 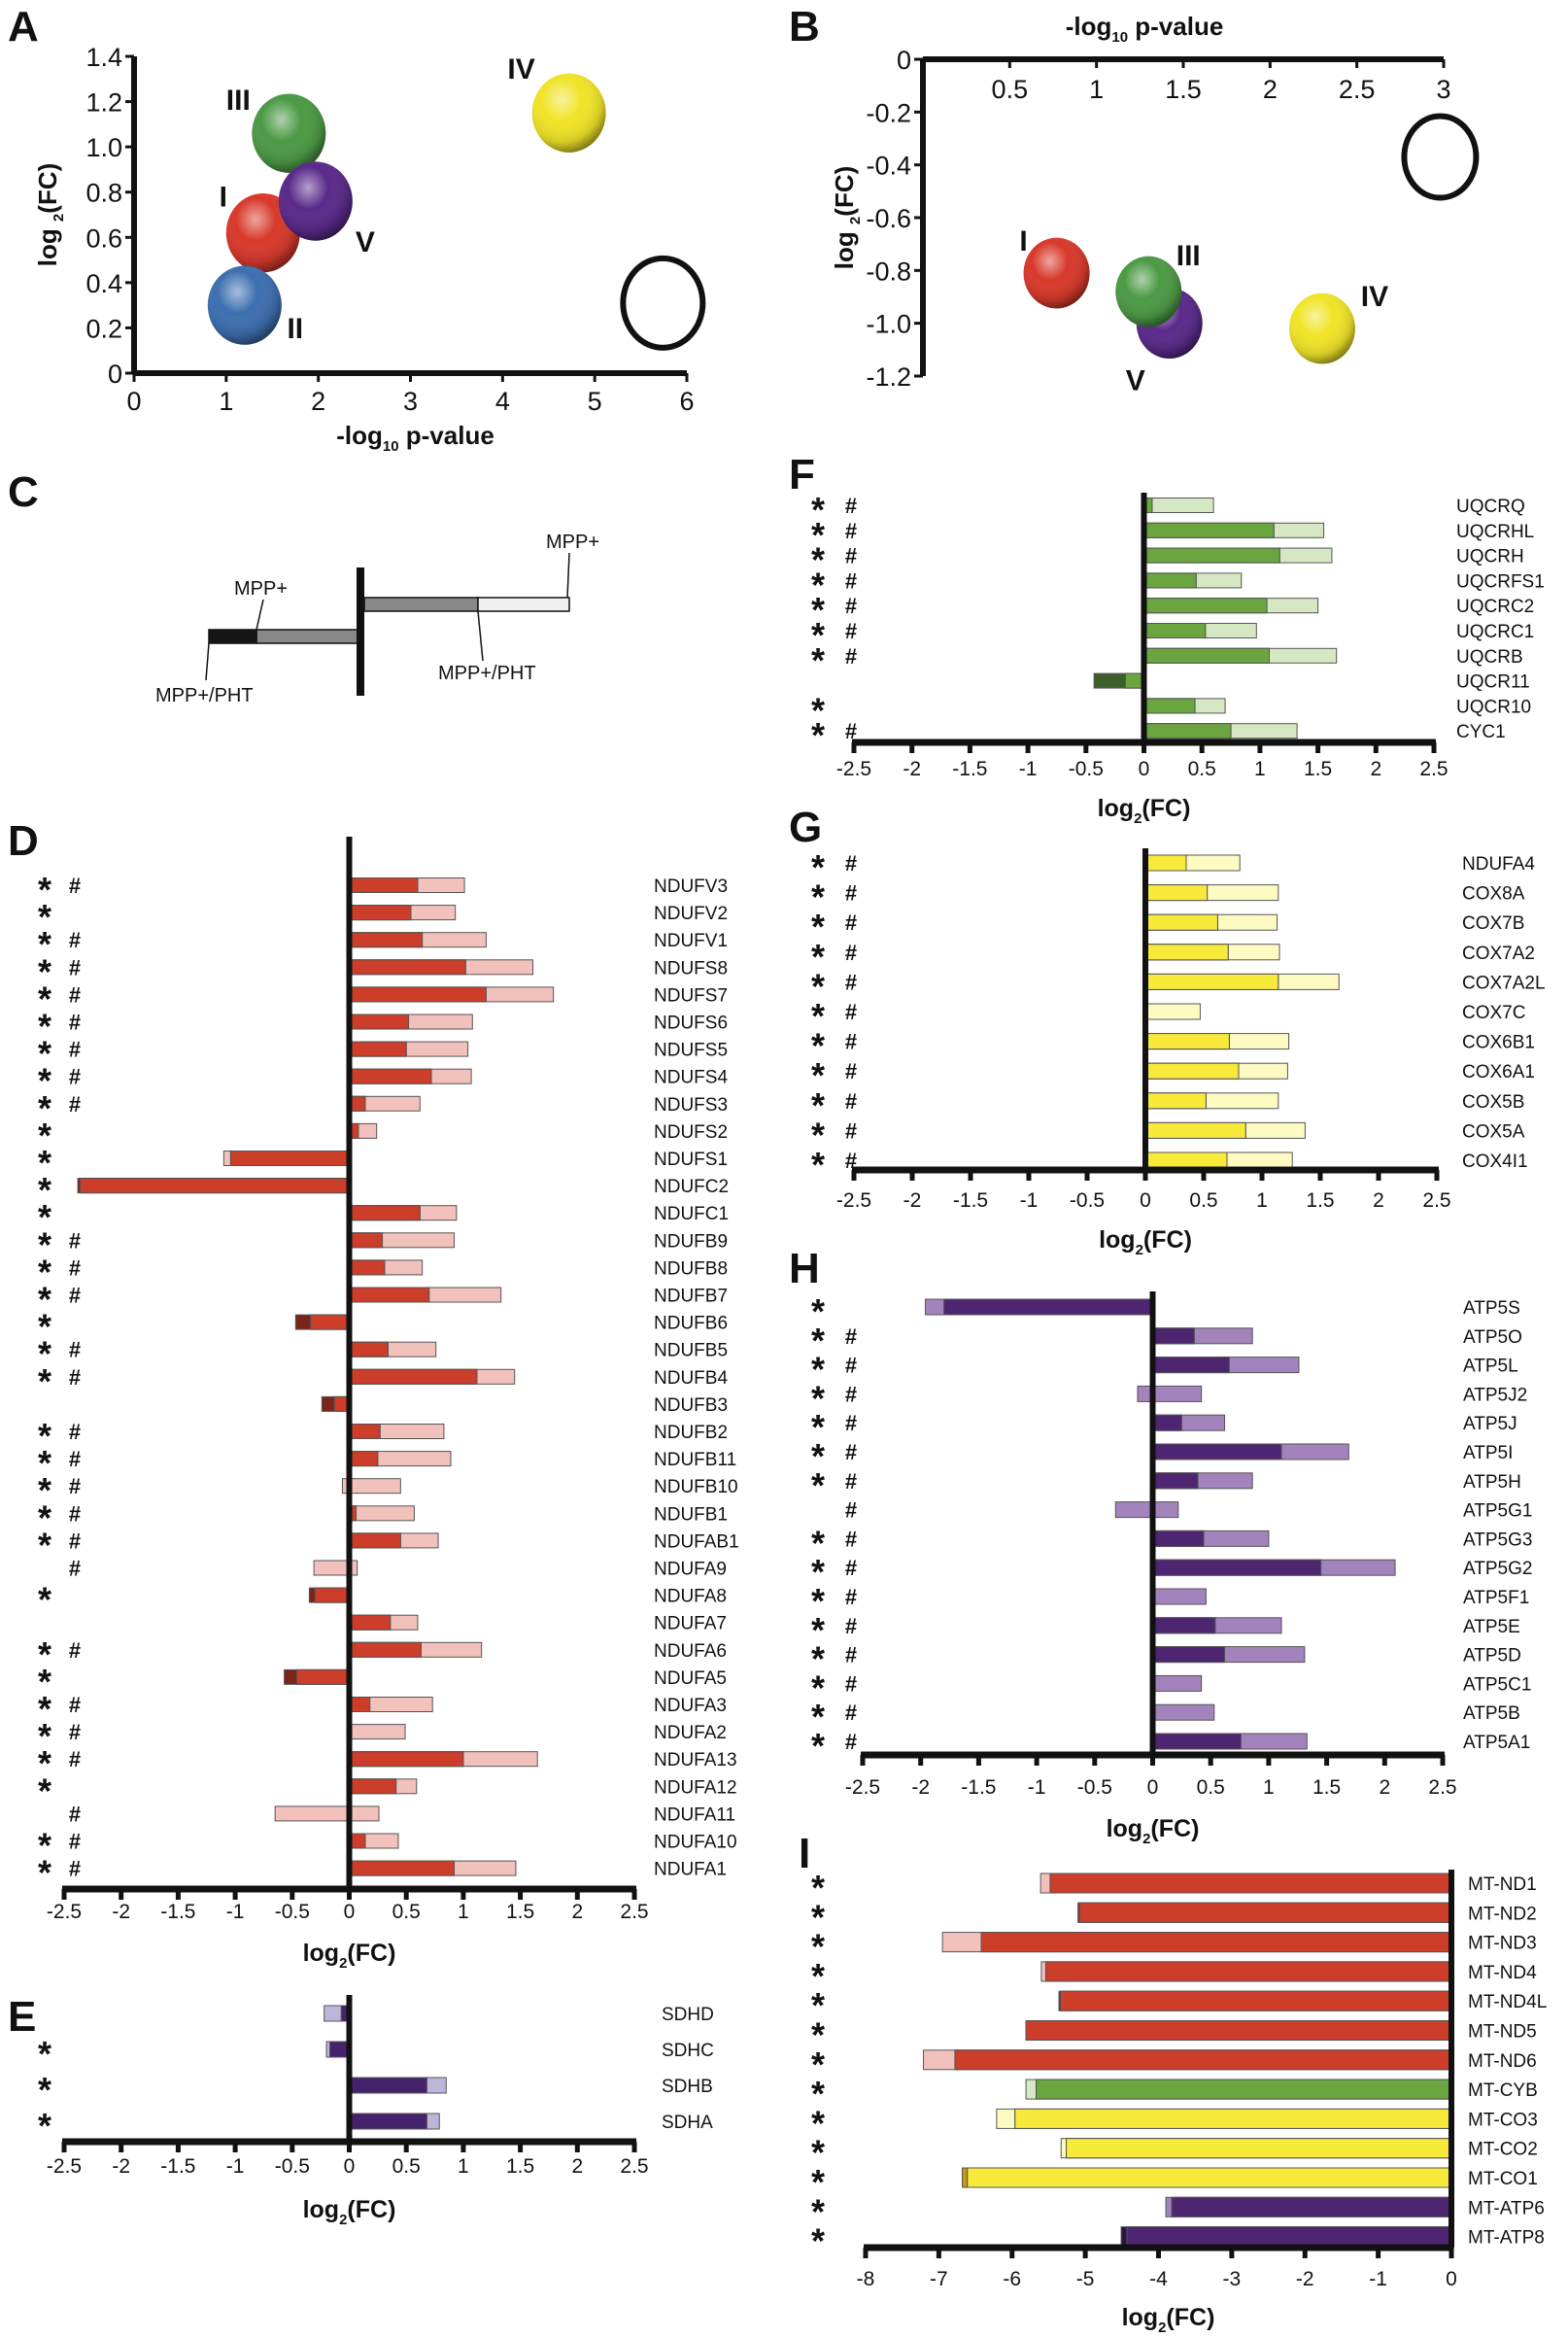 I want to click on y-tick-label: 0.2, so click(x=103, y=328).